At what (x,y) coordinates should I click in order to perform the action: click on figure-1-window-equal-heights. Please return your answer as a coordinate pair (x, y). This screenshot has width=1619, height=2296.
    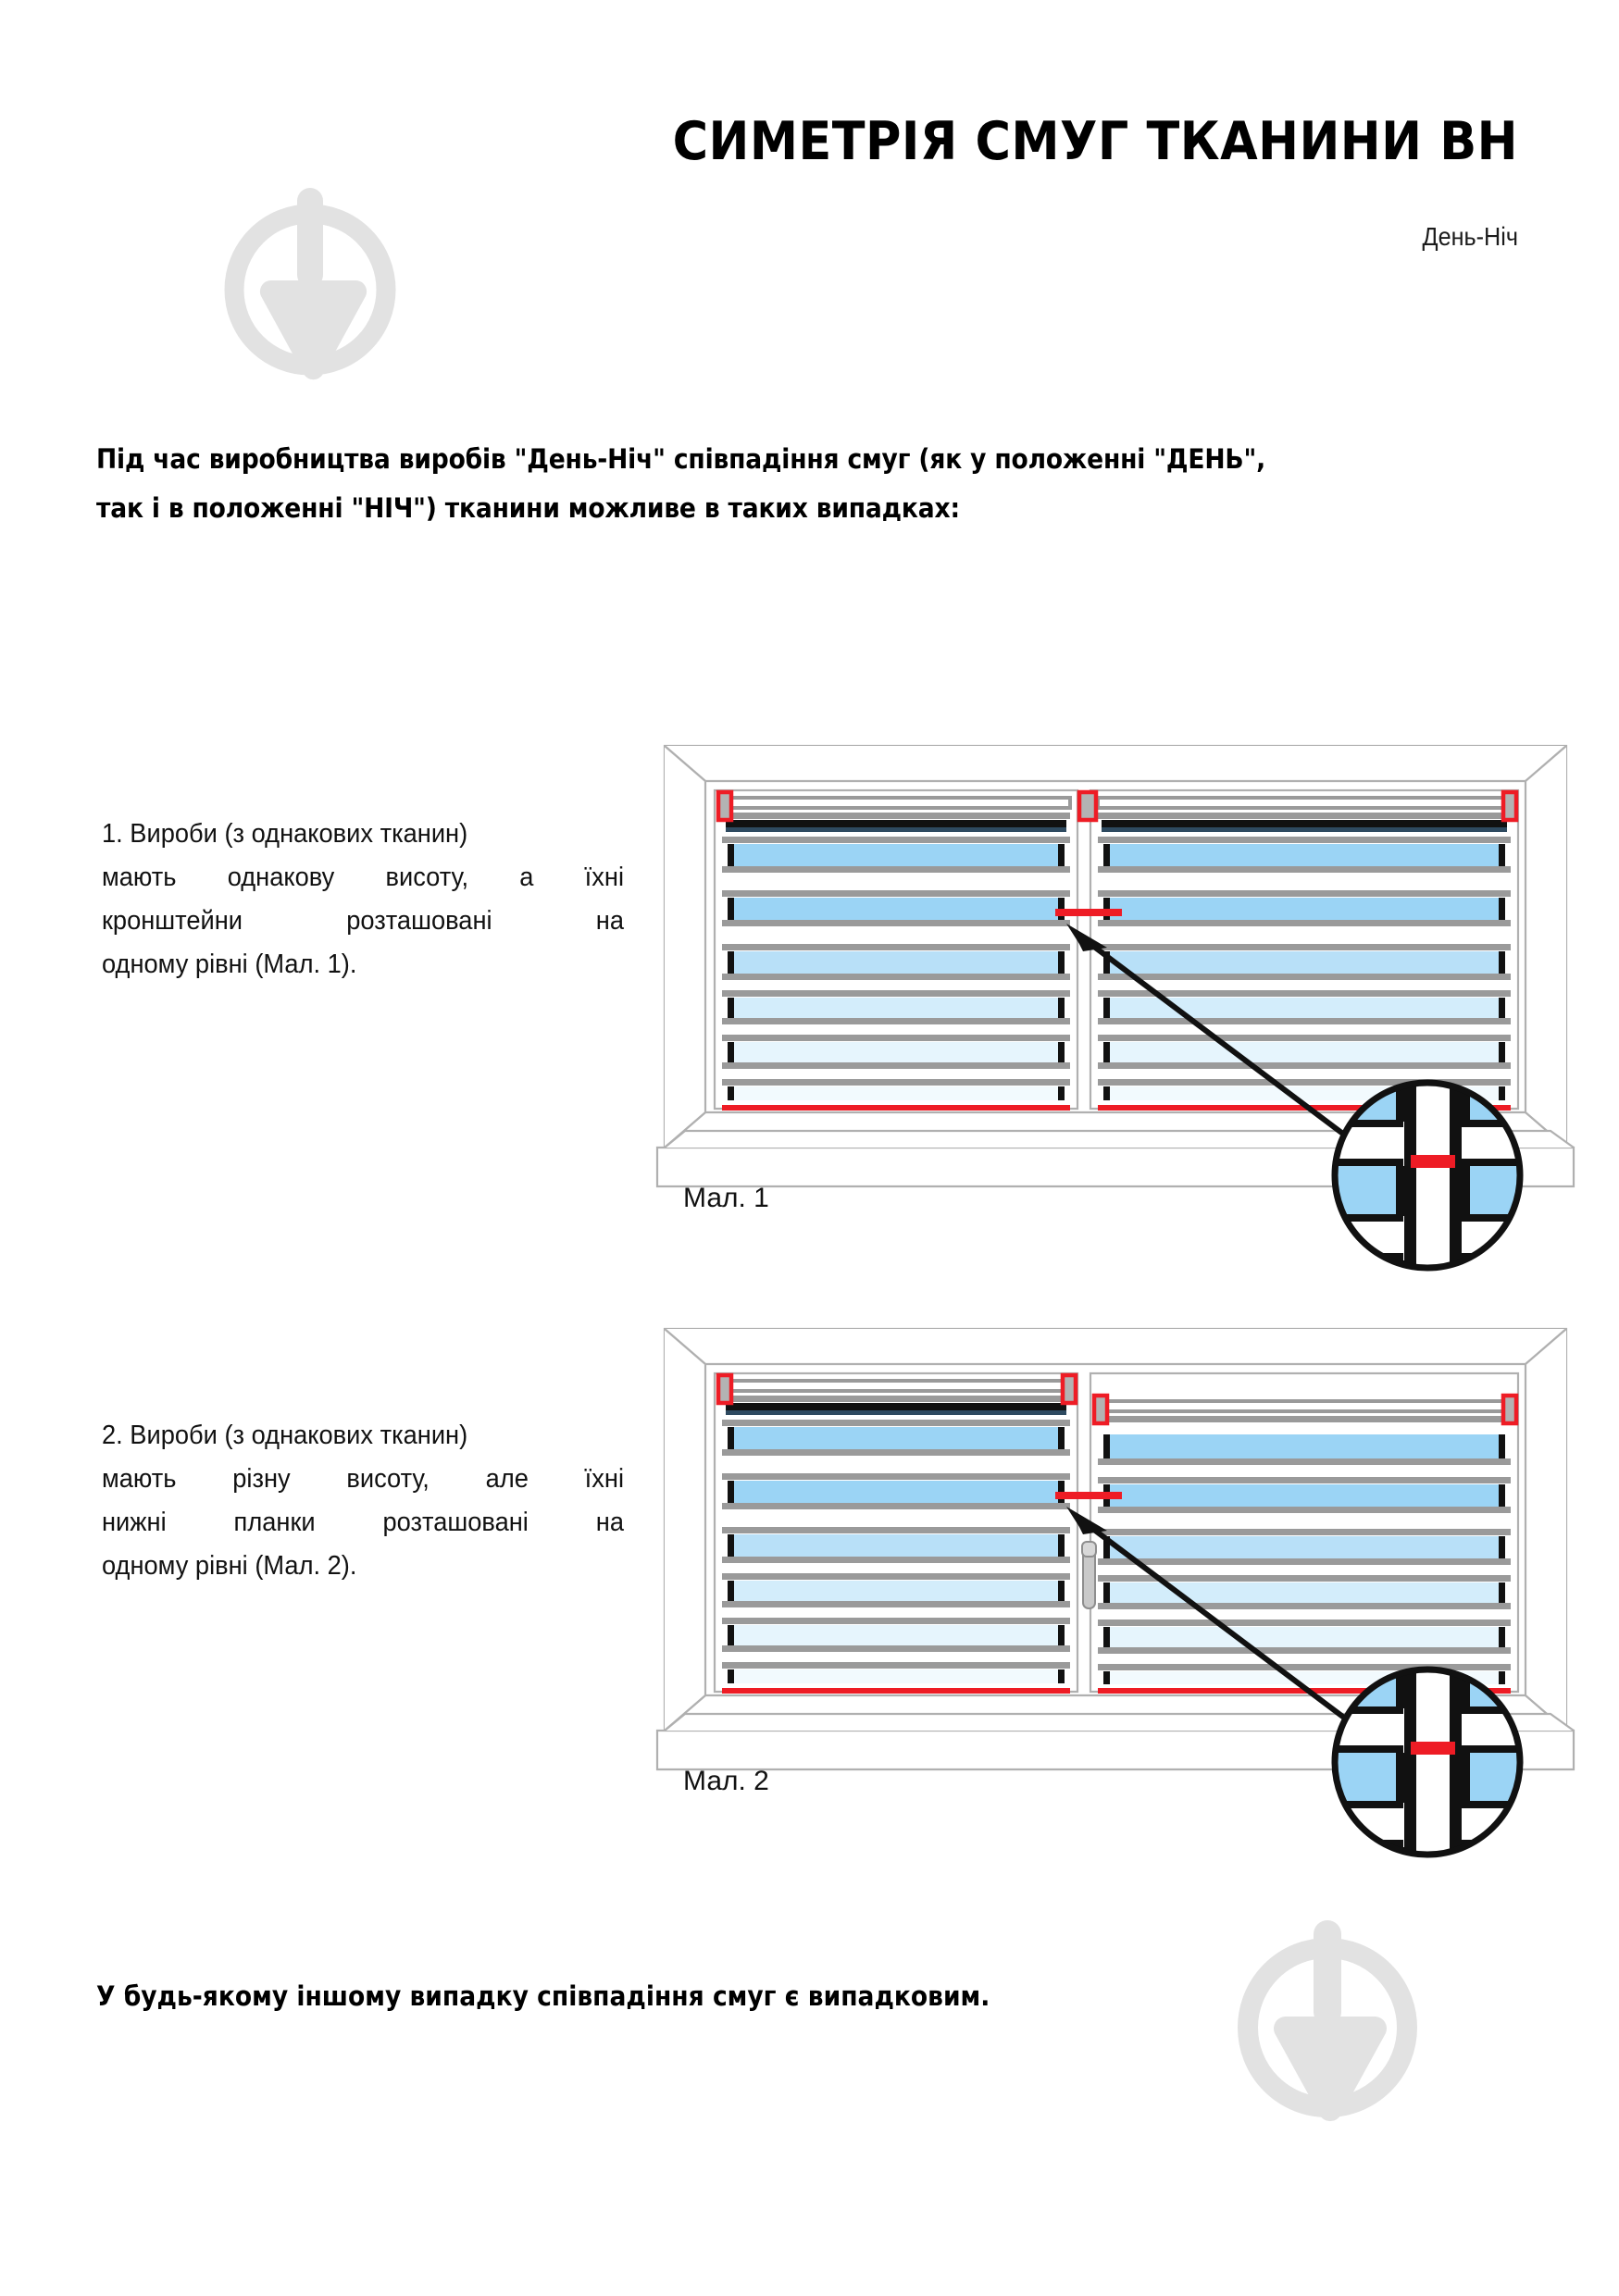
    Looking at the image, I should click on (1116, 954).